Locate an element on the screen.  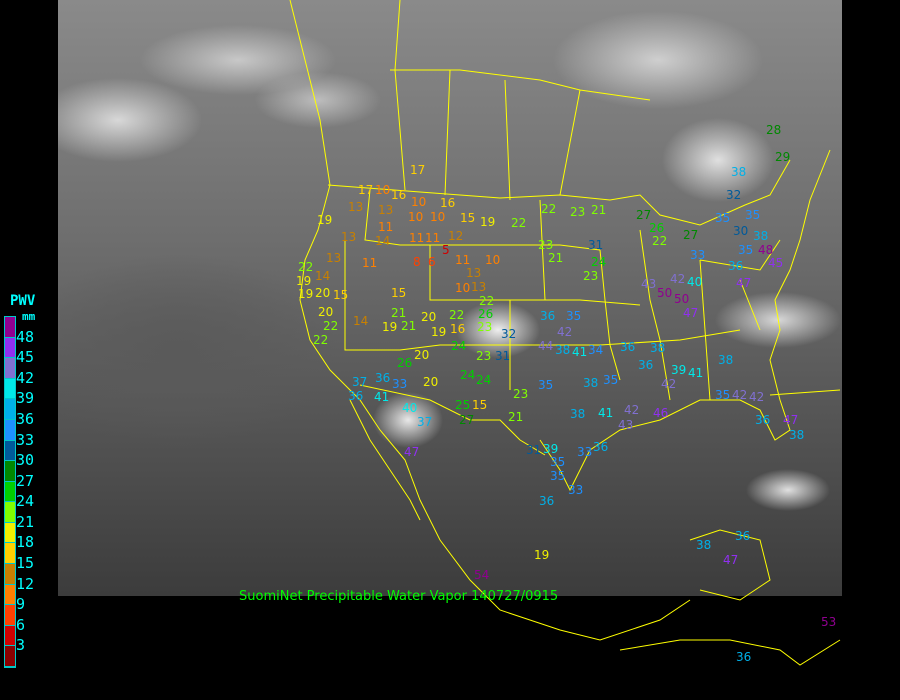
station-pwv-value: 34 is located at coordinates (596, 350).